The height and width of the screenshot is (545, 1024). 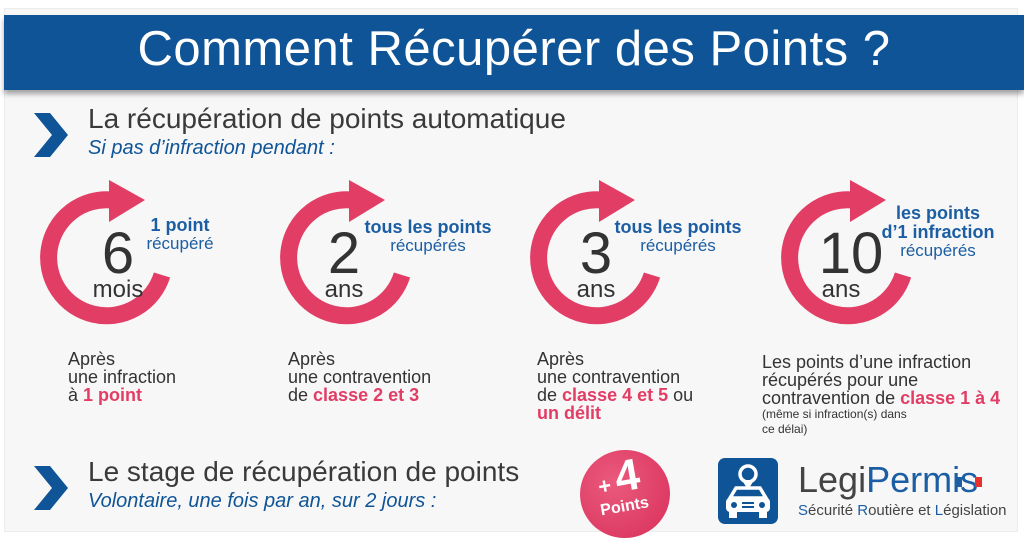 I want to click on duration-number: 2, so click(x=344, y=253).